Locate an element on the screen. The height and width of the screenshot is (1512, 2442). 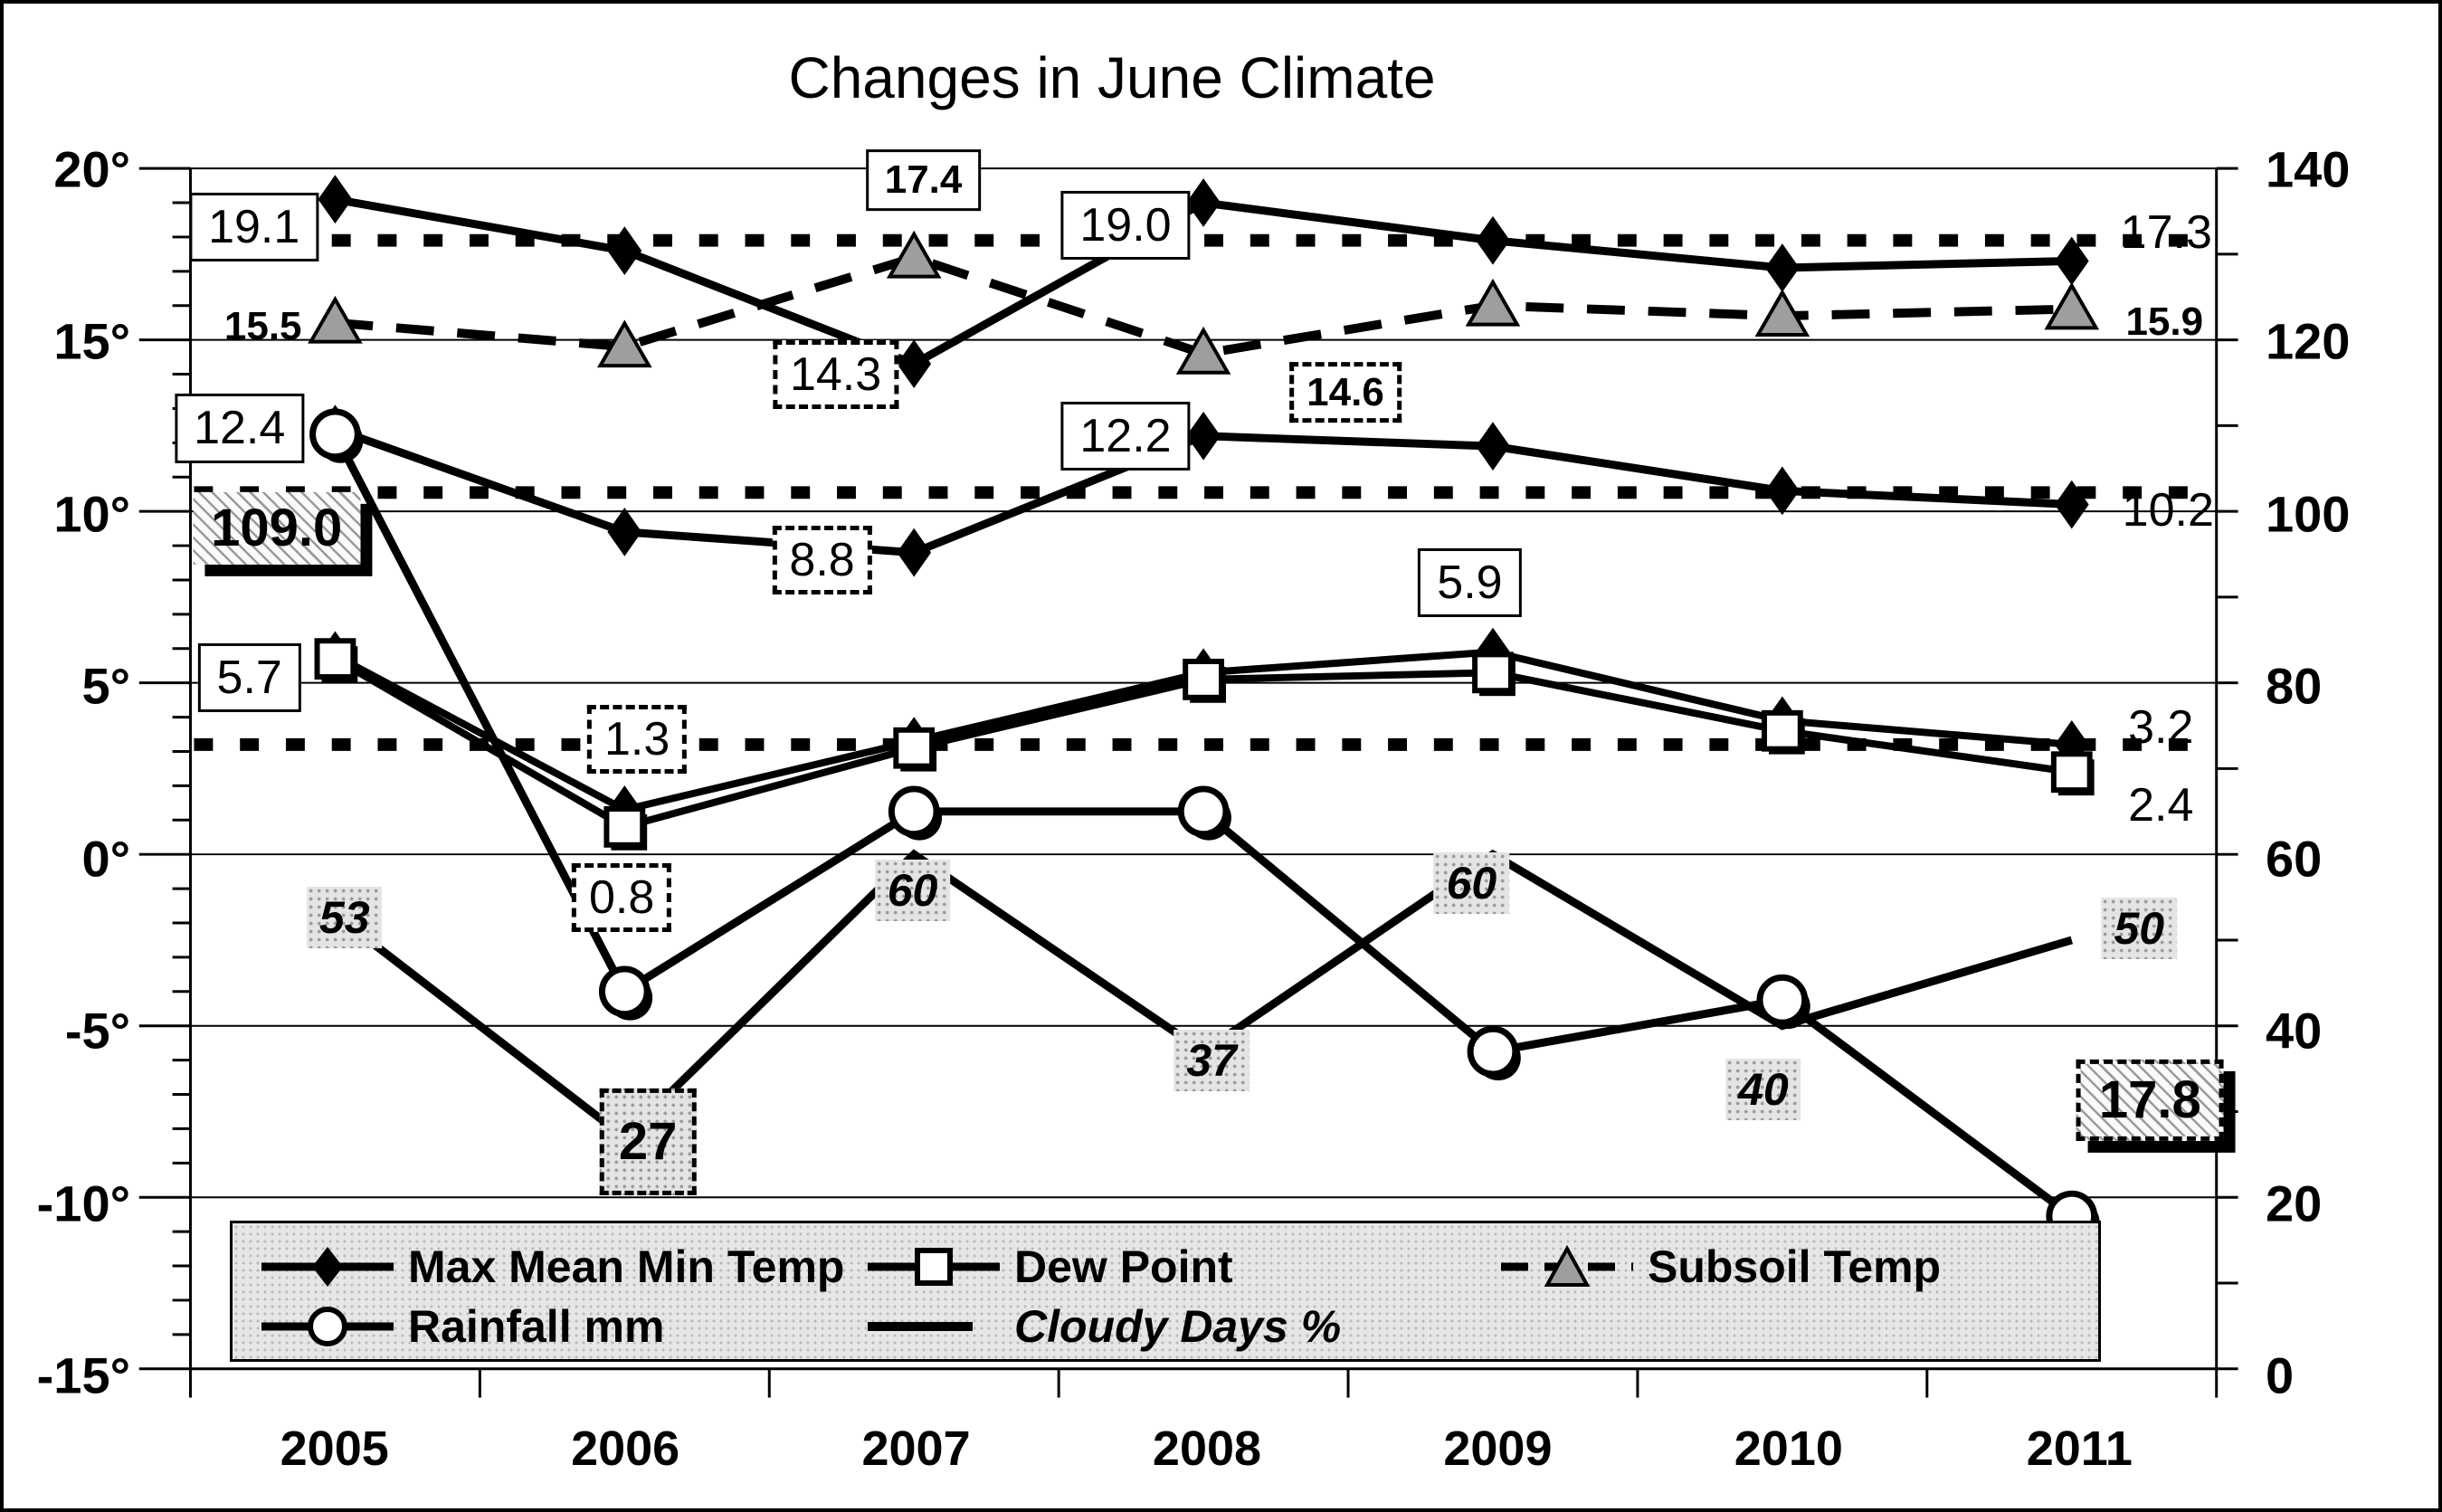
data-label-dew-2011: 2.4 is located at coordinates (2161, 806).